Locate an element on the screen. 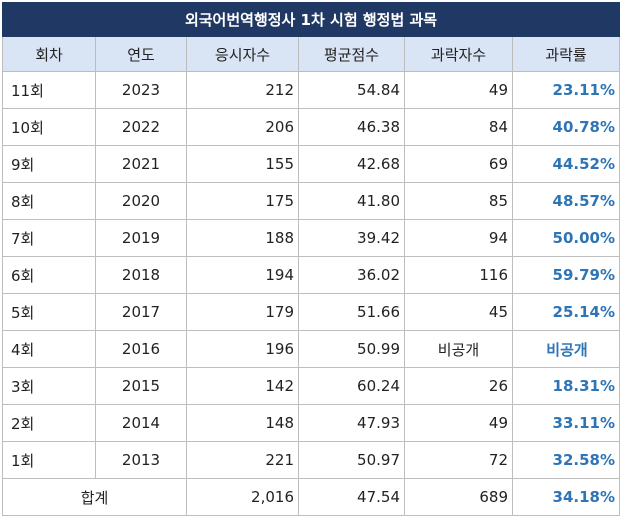 The image size is (622, 522). cell-year: 2023 is located at coordinates (141, 90).